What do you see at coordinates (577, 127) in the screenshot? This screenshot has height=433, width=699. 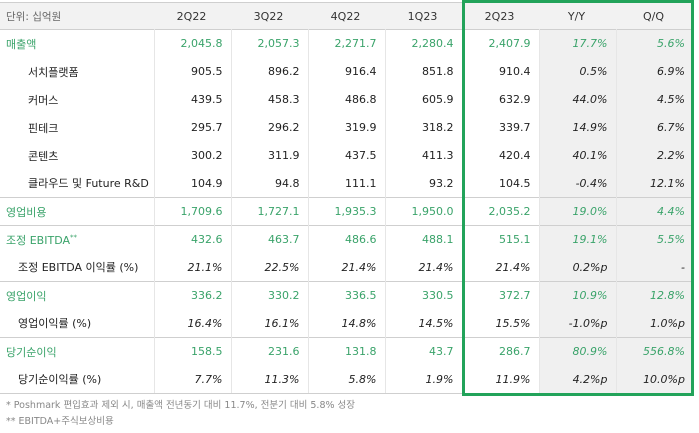 I see `cell-yoy: 14.9%` at bounding box center [577, 127].